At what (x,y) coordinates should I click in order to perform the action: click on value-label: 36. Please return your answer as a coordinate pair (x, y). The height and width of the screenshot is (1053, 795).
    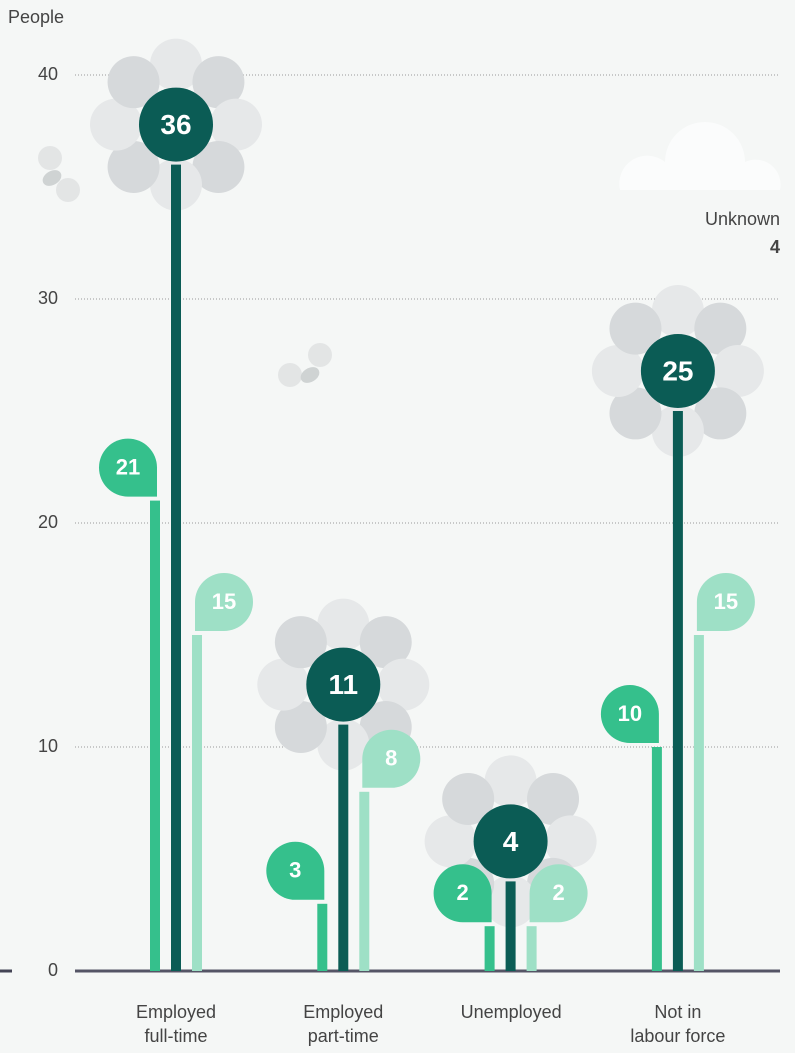
    Looking at the image, I should click on (175, 124).